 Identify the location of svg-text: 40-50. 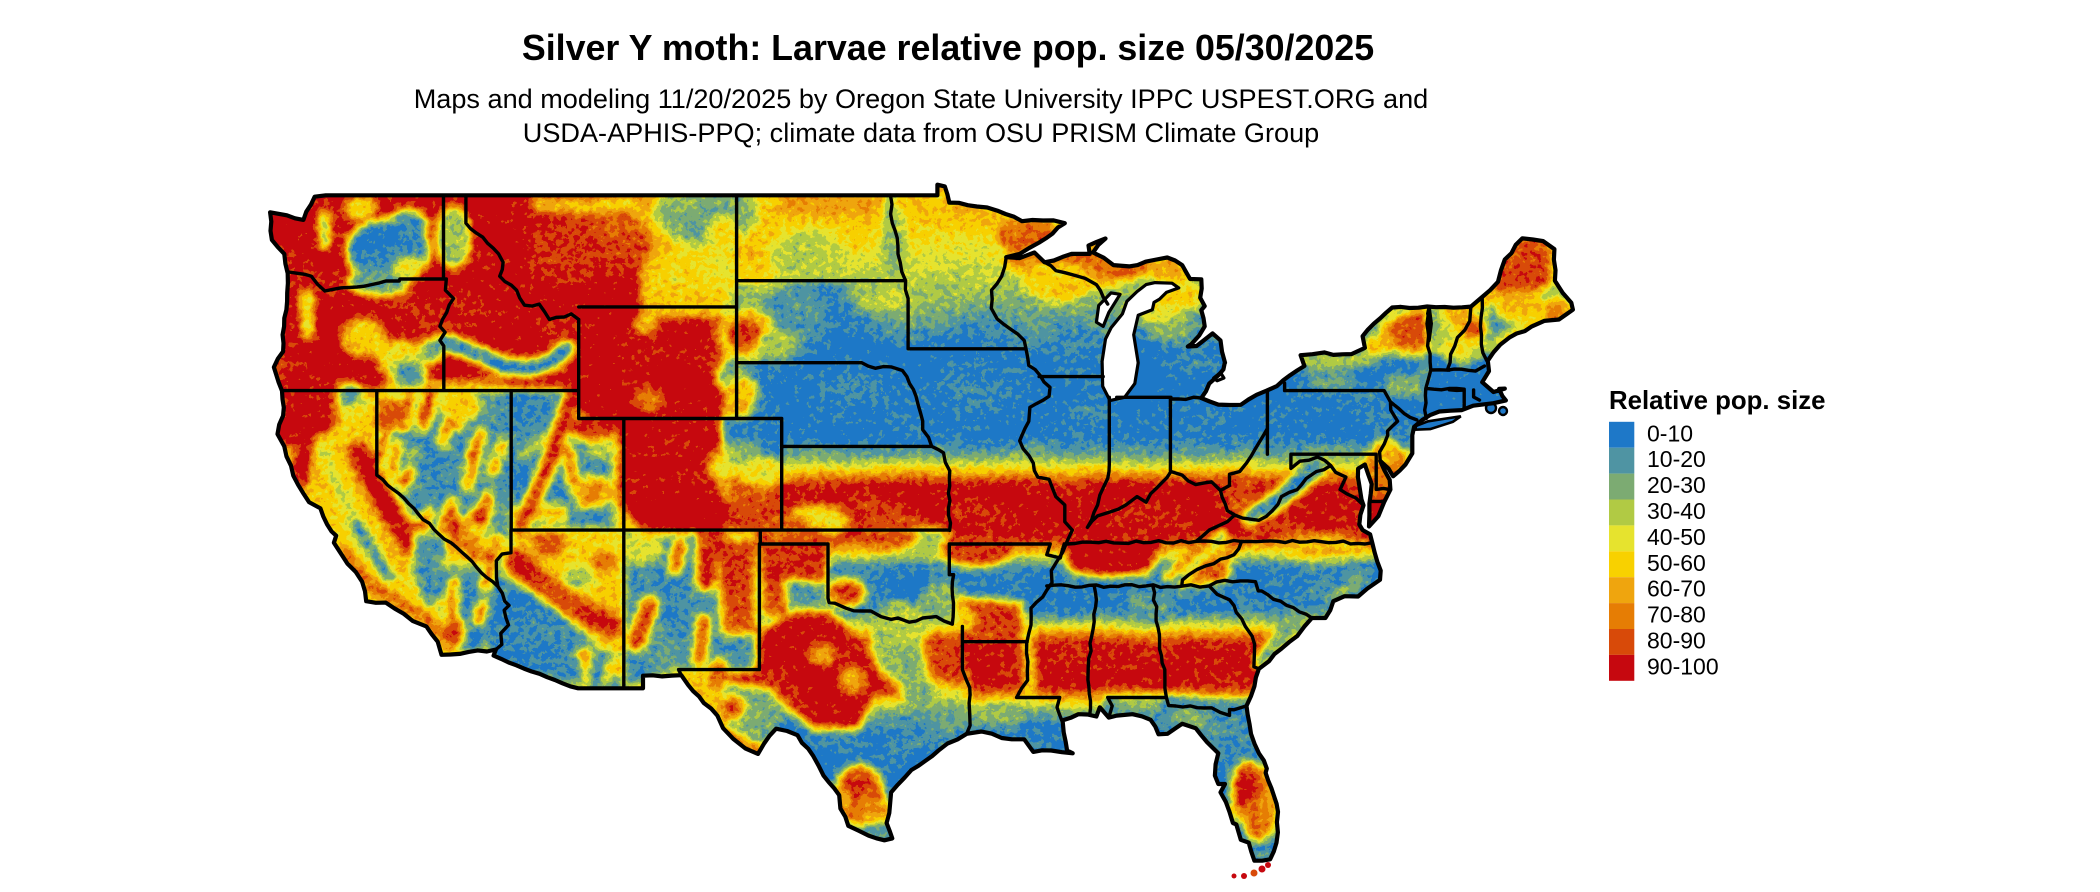
(1676, 537).